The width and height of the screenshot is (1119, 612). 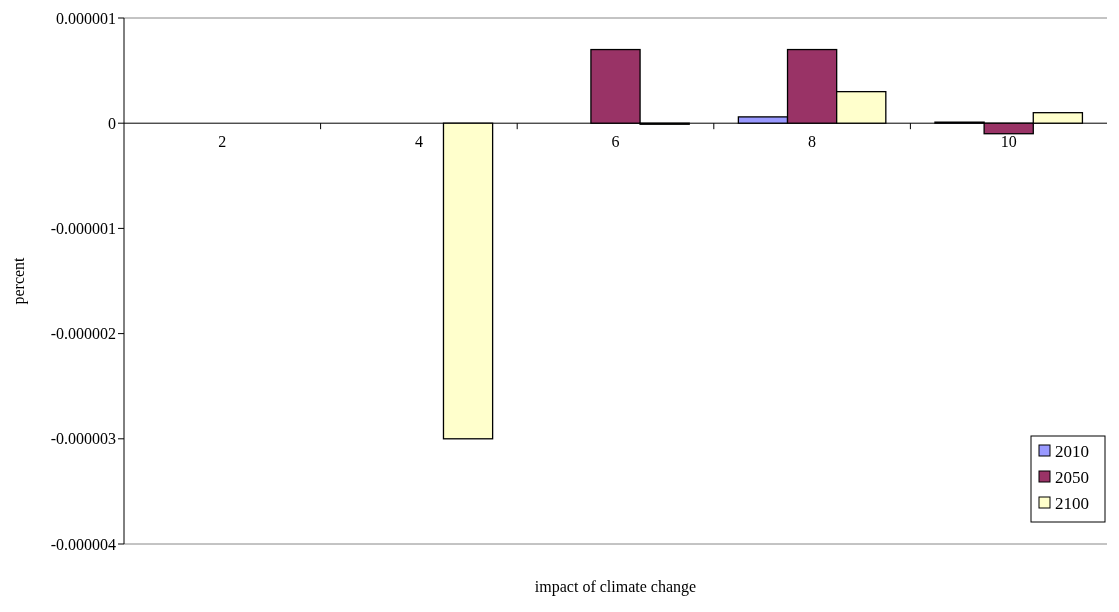 I want to click on x-axis-title: impact of climate change, so click(x=615, y=587).